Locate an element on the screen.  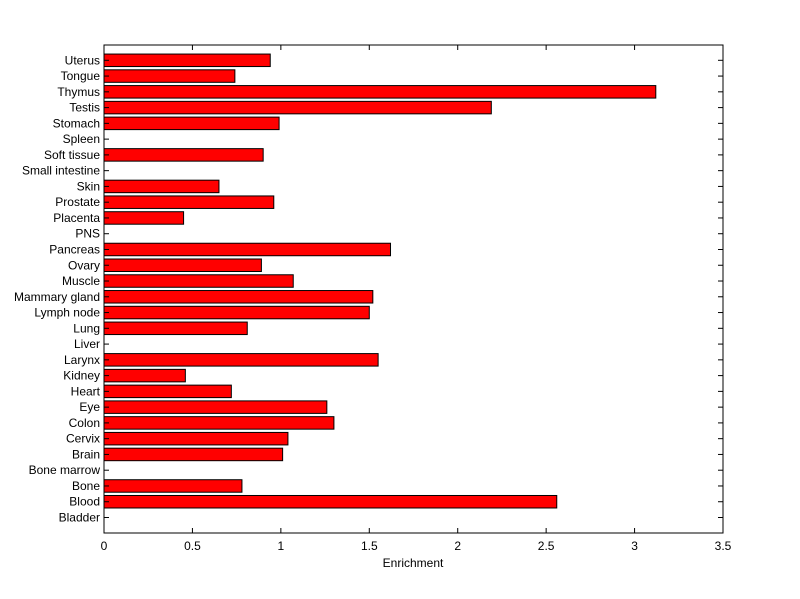
y-tick-label: Lung is located at coordinates (86, 328).